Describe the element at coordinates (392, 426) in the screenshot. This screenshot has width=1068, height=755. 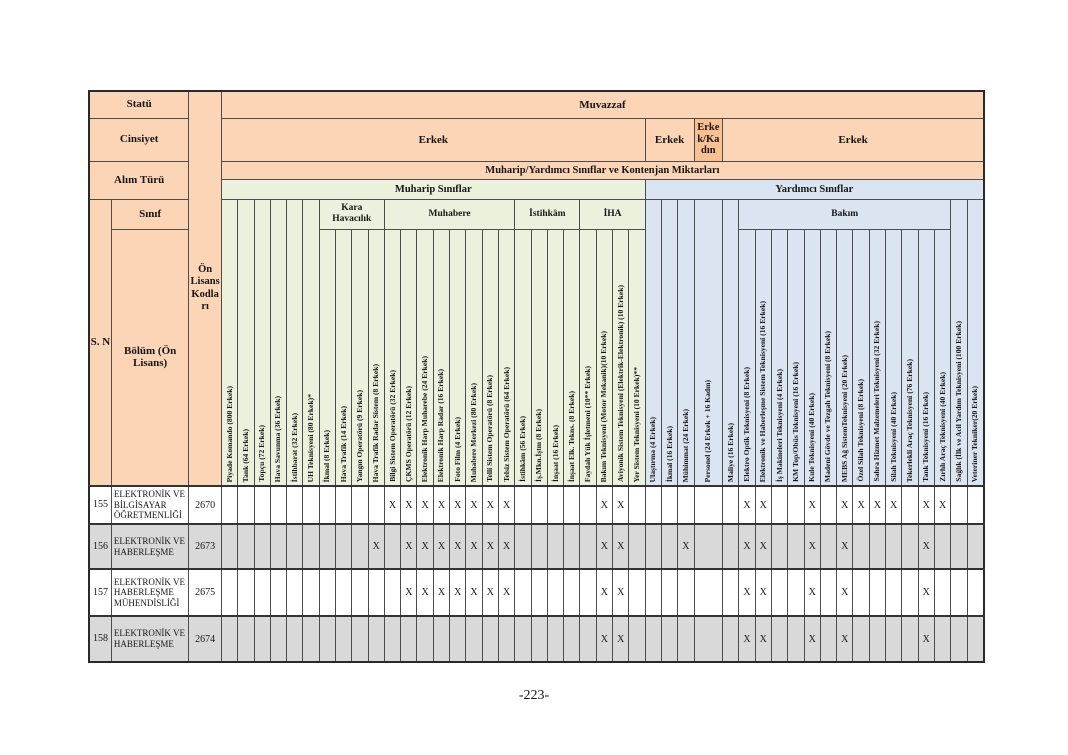
I see `column-header-label: Bilgi Sistem Operatörü (32 Erkek)` at that location.